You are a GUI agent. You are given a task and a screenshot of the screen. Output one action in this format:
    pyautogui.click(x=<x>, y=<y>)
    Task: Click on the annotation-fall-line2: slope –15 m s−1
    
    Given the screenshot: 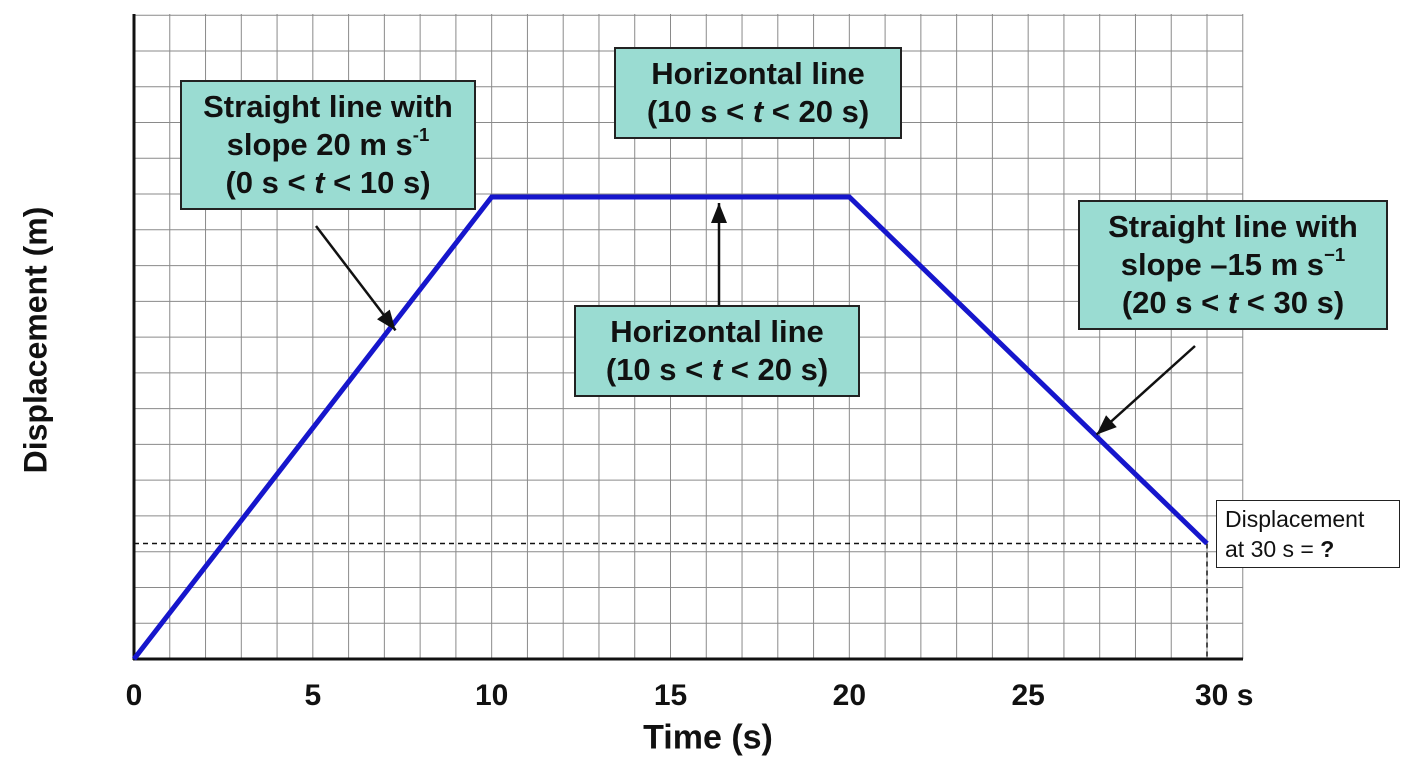 What is the action you would take?
    pyautogui.click(x=1233, y=263)
    